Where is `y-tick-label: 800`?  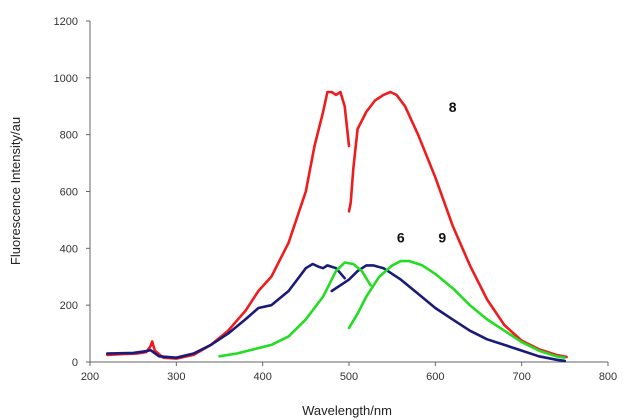 y-tick-label: 800 is located at coordinates (69, 136).